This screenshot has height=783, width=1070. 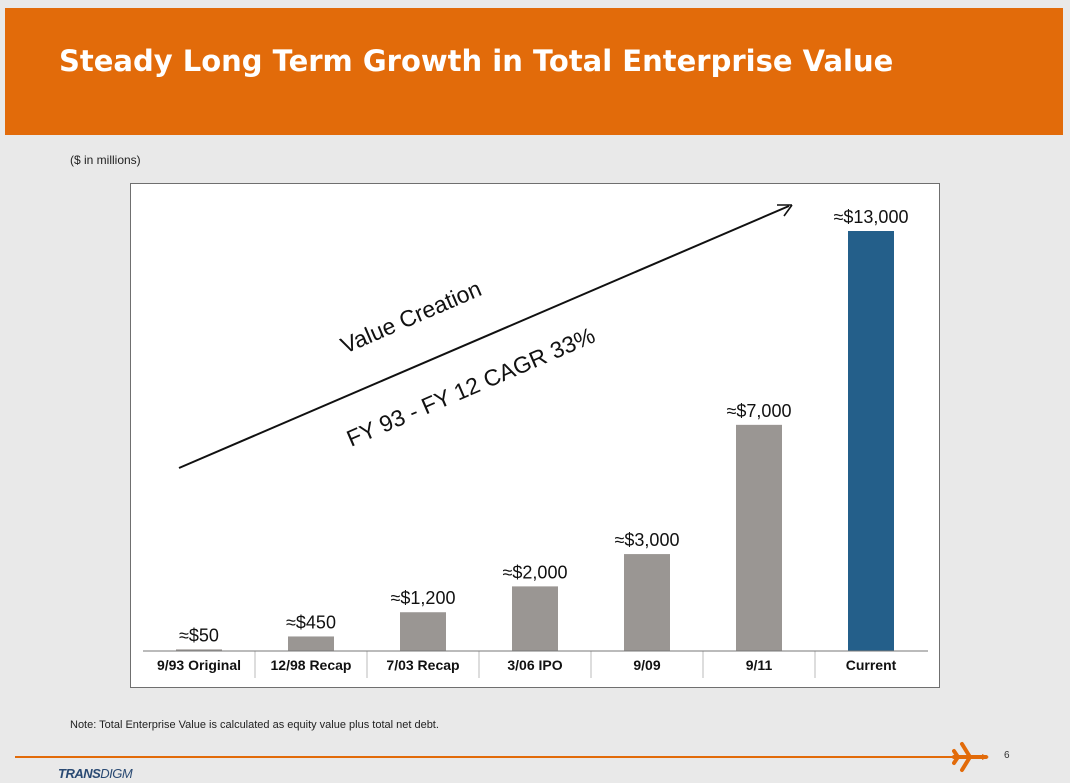 I want to click on category-label-2: 7/03 Recap, so click(x=422, y=665).